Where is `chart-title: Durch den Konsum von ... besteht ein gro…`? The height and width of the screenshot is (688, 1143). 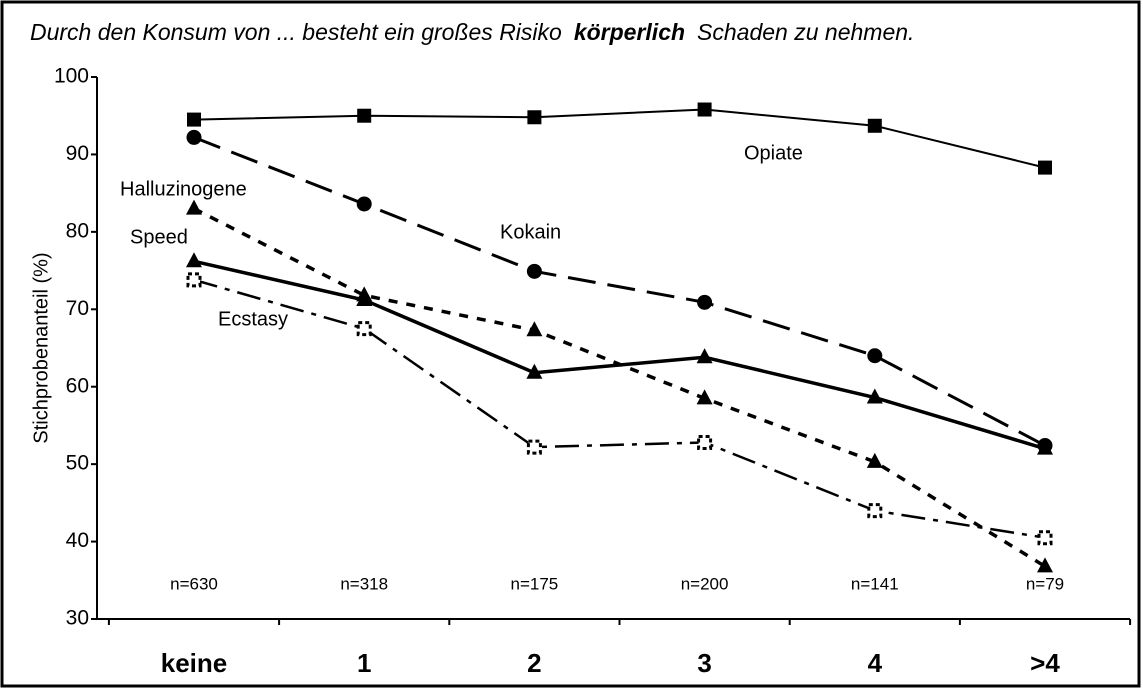 chart-title: Durch den Konsum von ... besteht ein gro… is located at coordinates (472, 32).